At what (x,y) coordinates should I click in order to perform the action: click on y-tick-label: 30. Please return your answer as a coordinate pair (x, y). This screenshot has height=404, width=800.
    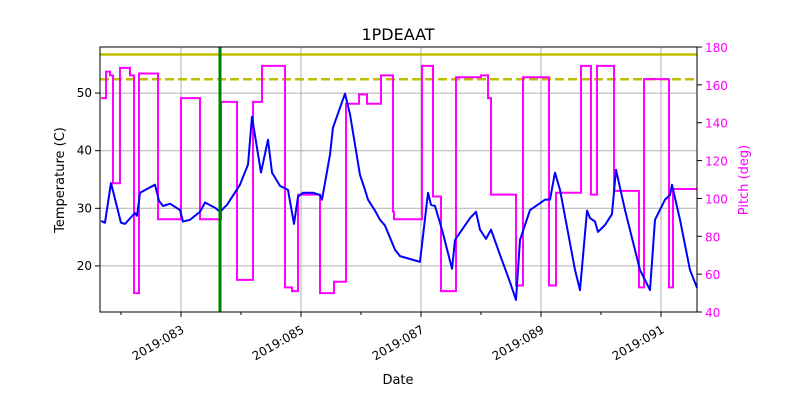
    Looking at the image, I should click on (84, 208).